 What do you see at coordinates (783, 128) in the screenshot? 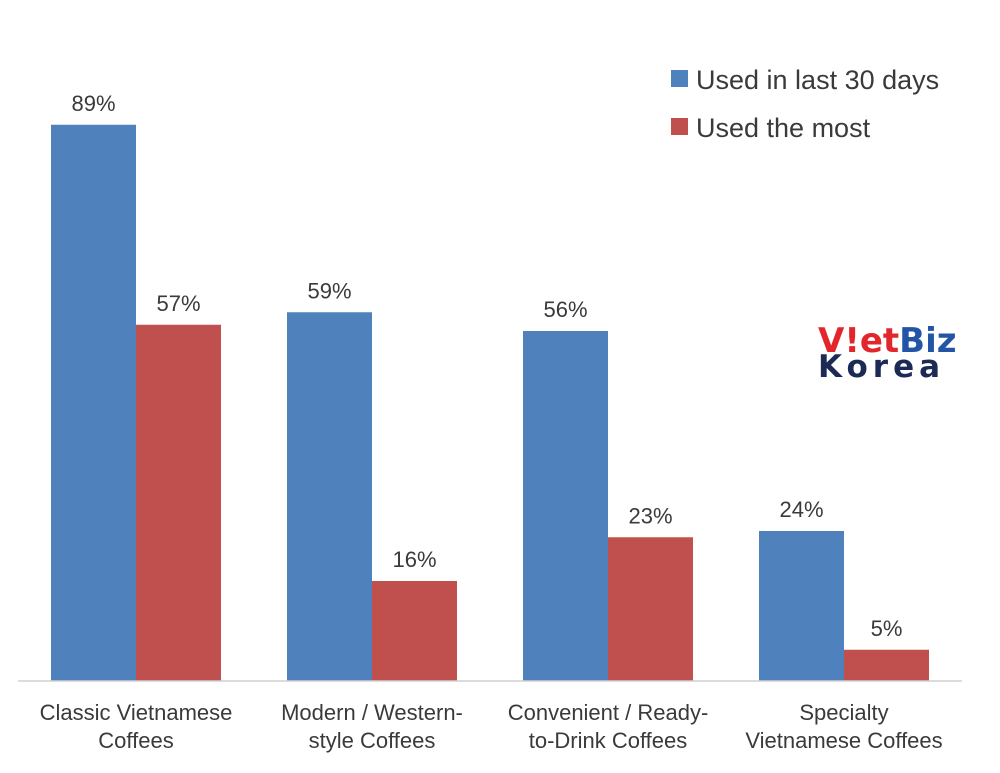
I see `legend-label-used-the-most: Used the most` at bounding box center [783, 128].